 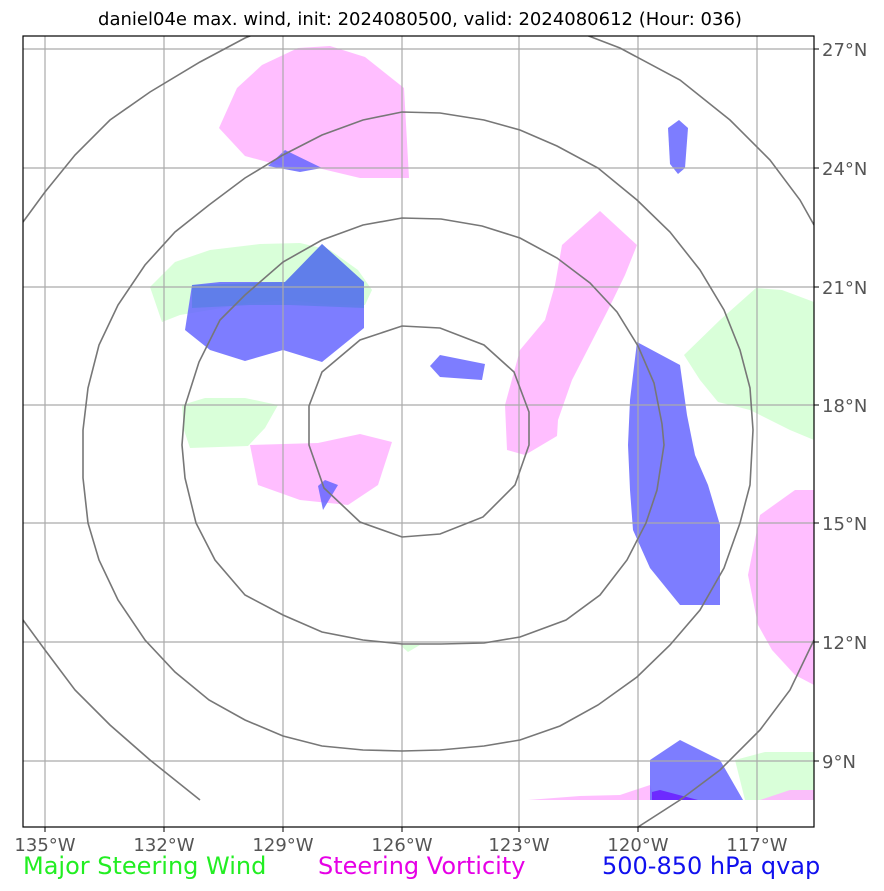 I want to click on qvap-area-south, so click(x=696, y=770).